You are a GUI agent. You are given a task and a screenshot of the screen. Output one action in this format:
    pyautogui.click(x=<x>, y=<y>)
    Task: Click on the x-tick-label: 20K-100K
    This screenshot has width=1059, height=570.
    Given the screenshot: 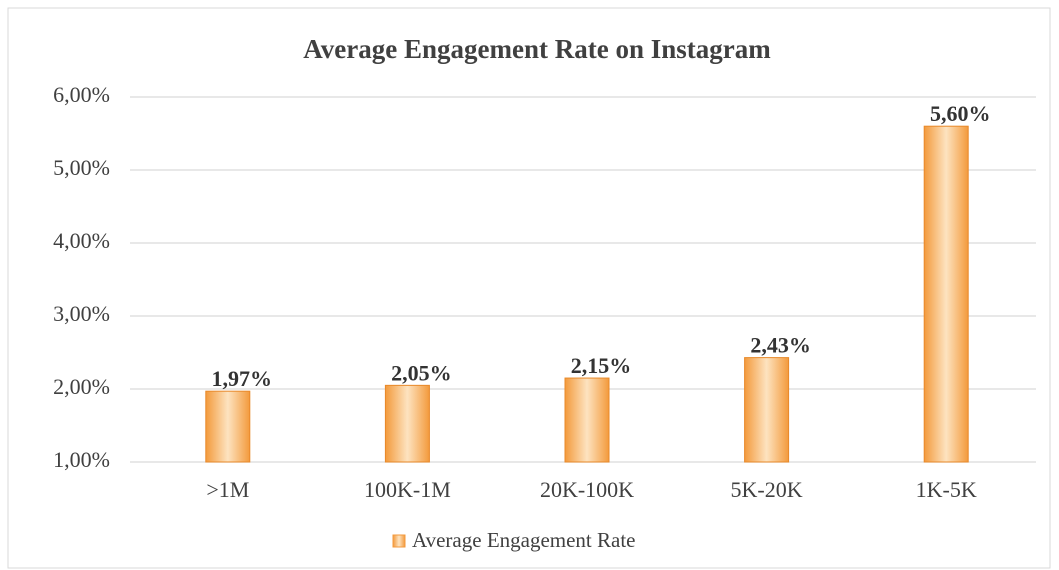 What is the action you would take?
    pyautogui.click(x=587, y=489)
    